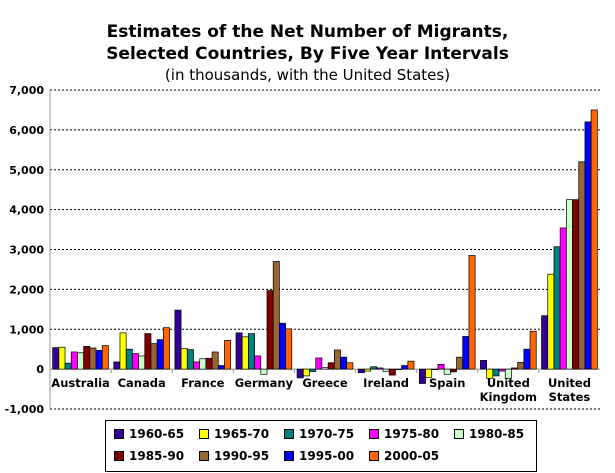  I want to click on x-tick-label: Canada, so click(142, 383).